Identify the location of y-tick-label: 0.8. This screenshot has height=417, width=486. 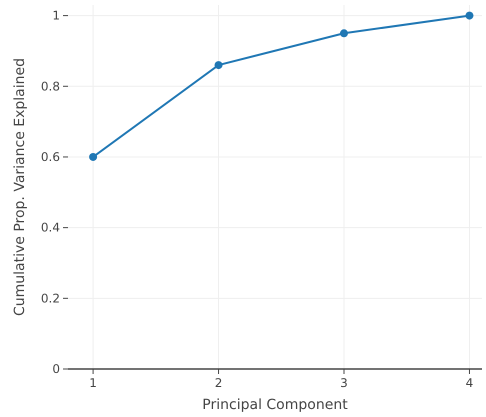
(50, 86).